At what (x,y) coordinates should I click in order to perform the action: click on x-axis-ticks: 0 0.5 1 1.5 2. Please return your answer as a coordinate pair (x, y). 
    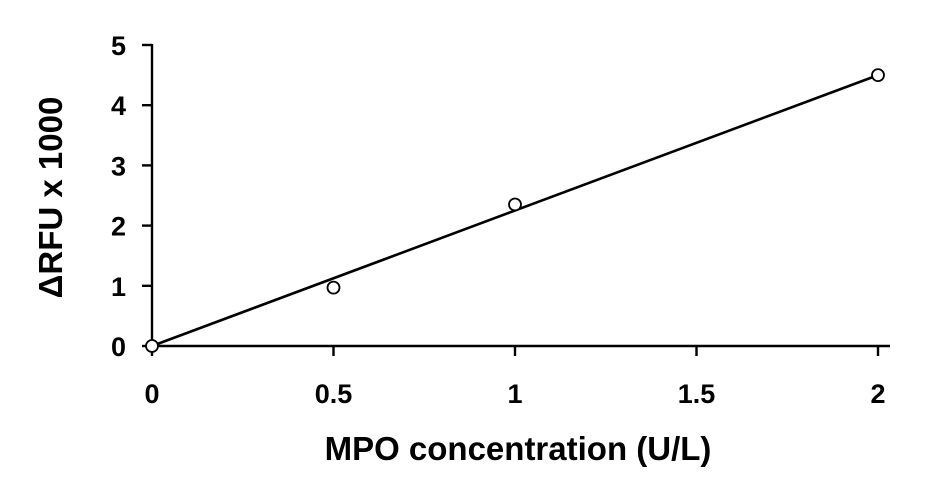
    Looking at the image, I should click on (515, 377).